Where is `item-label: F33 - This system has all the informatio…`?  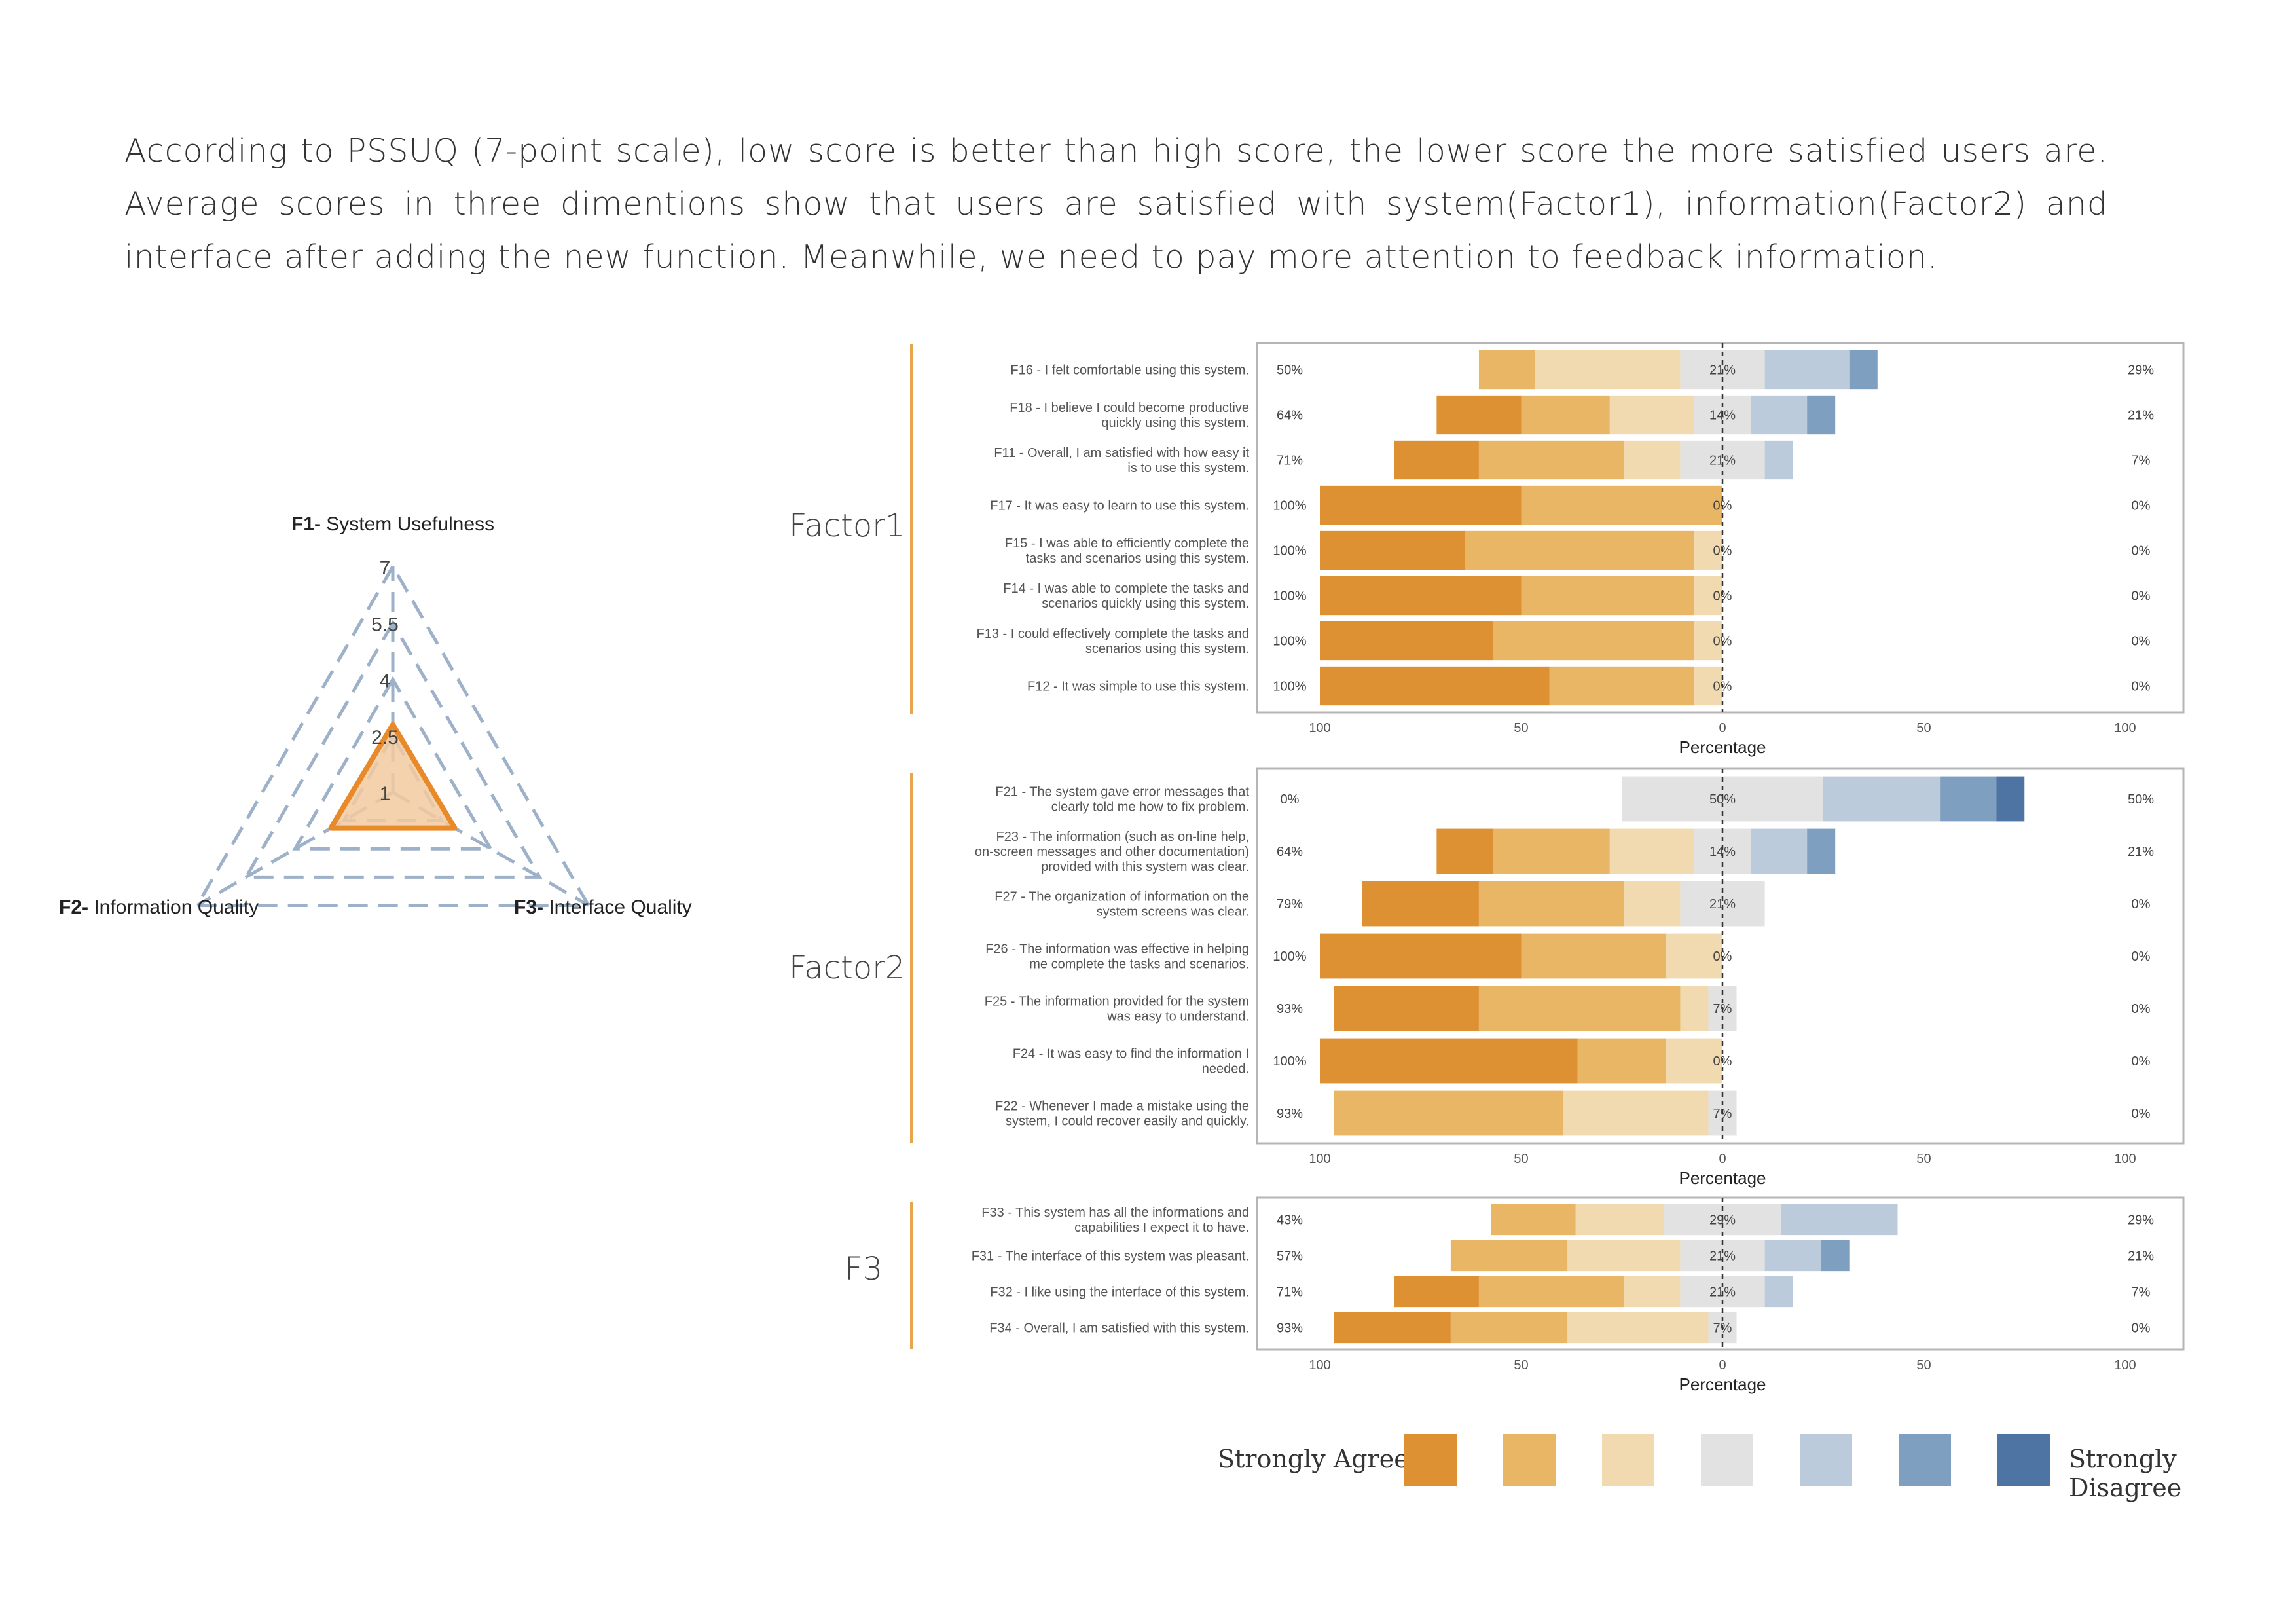 item-label: F33 - This system has all the informatio… is located at coordinates (1115, 1220).